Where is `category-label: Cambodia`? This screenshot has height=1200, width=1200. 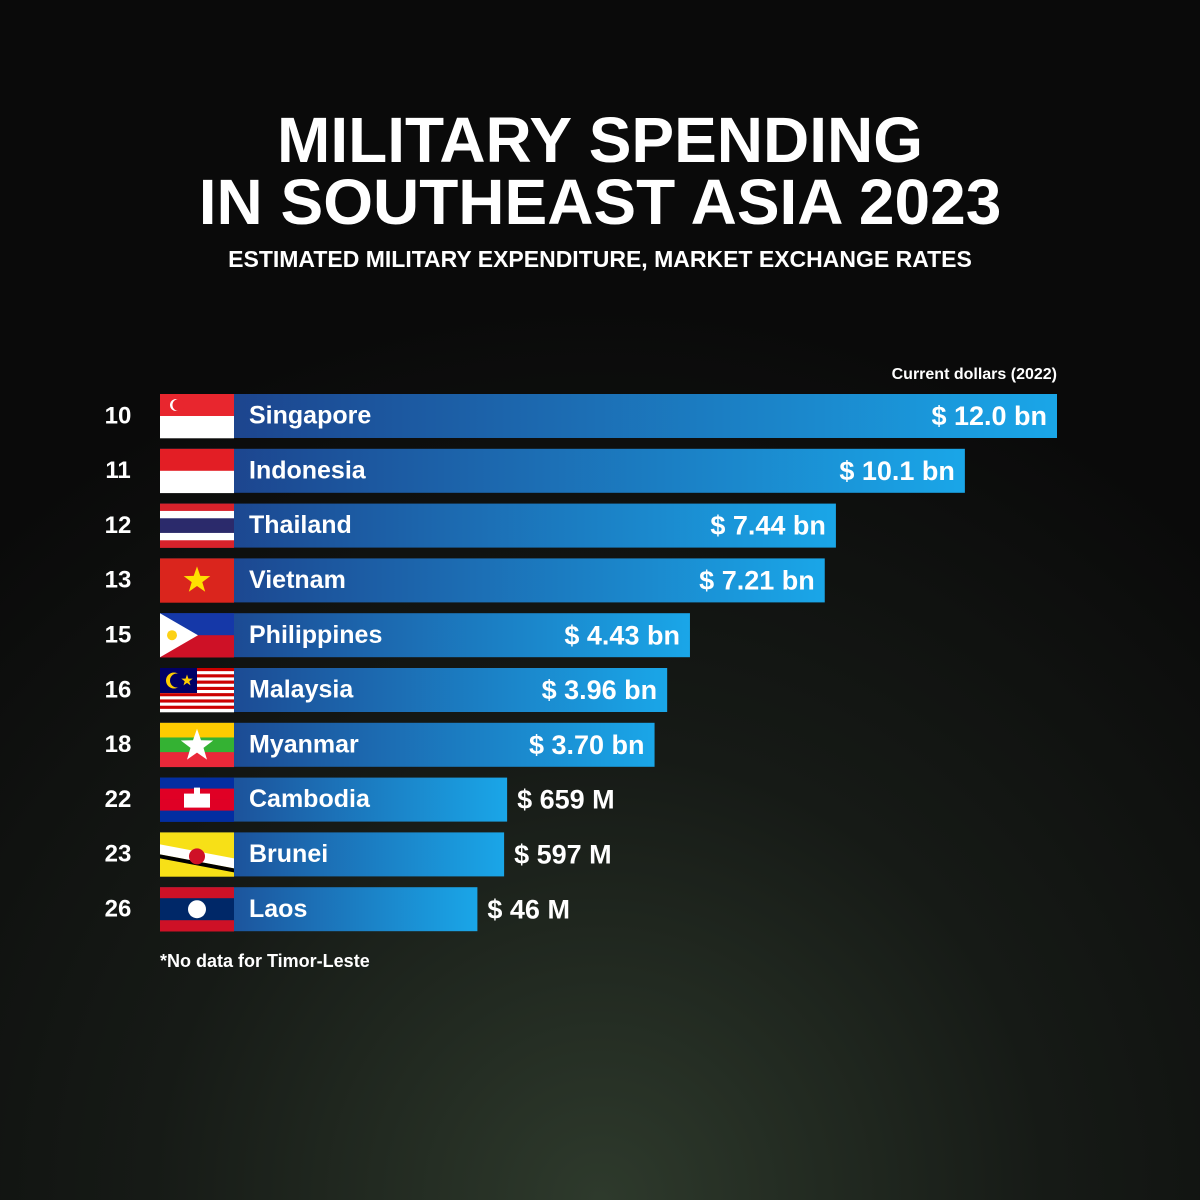 category-label: Cambodia is located at coordinates (310, 799).